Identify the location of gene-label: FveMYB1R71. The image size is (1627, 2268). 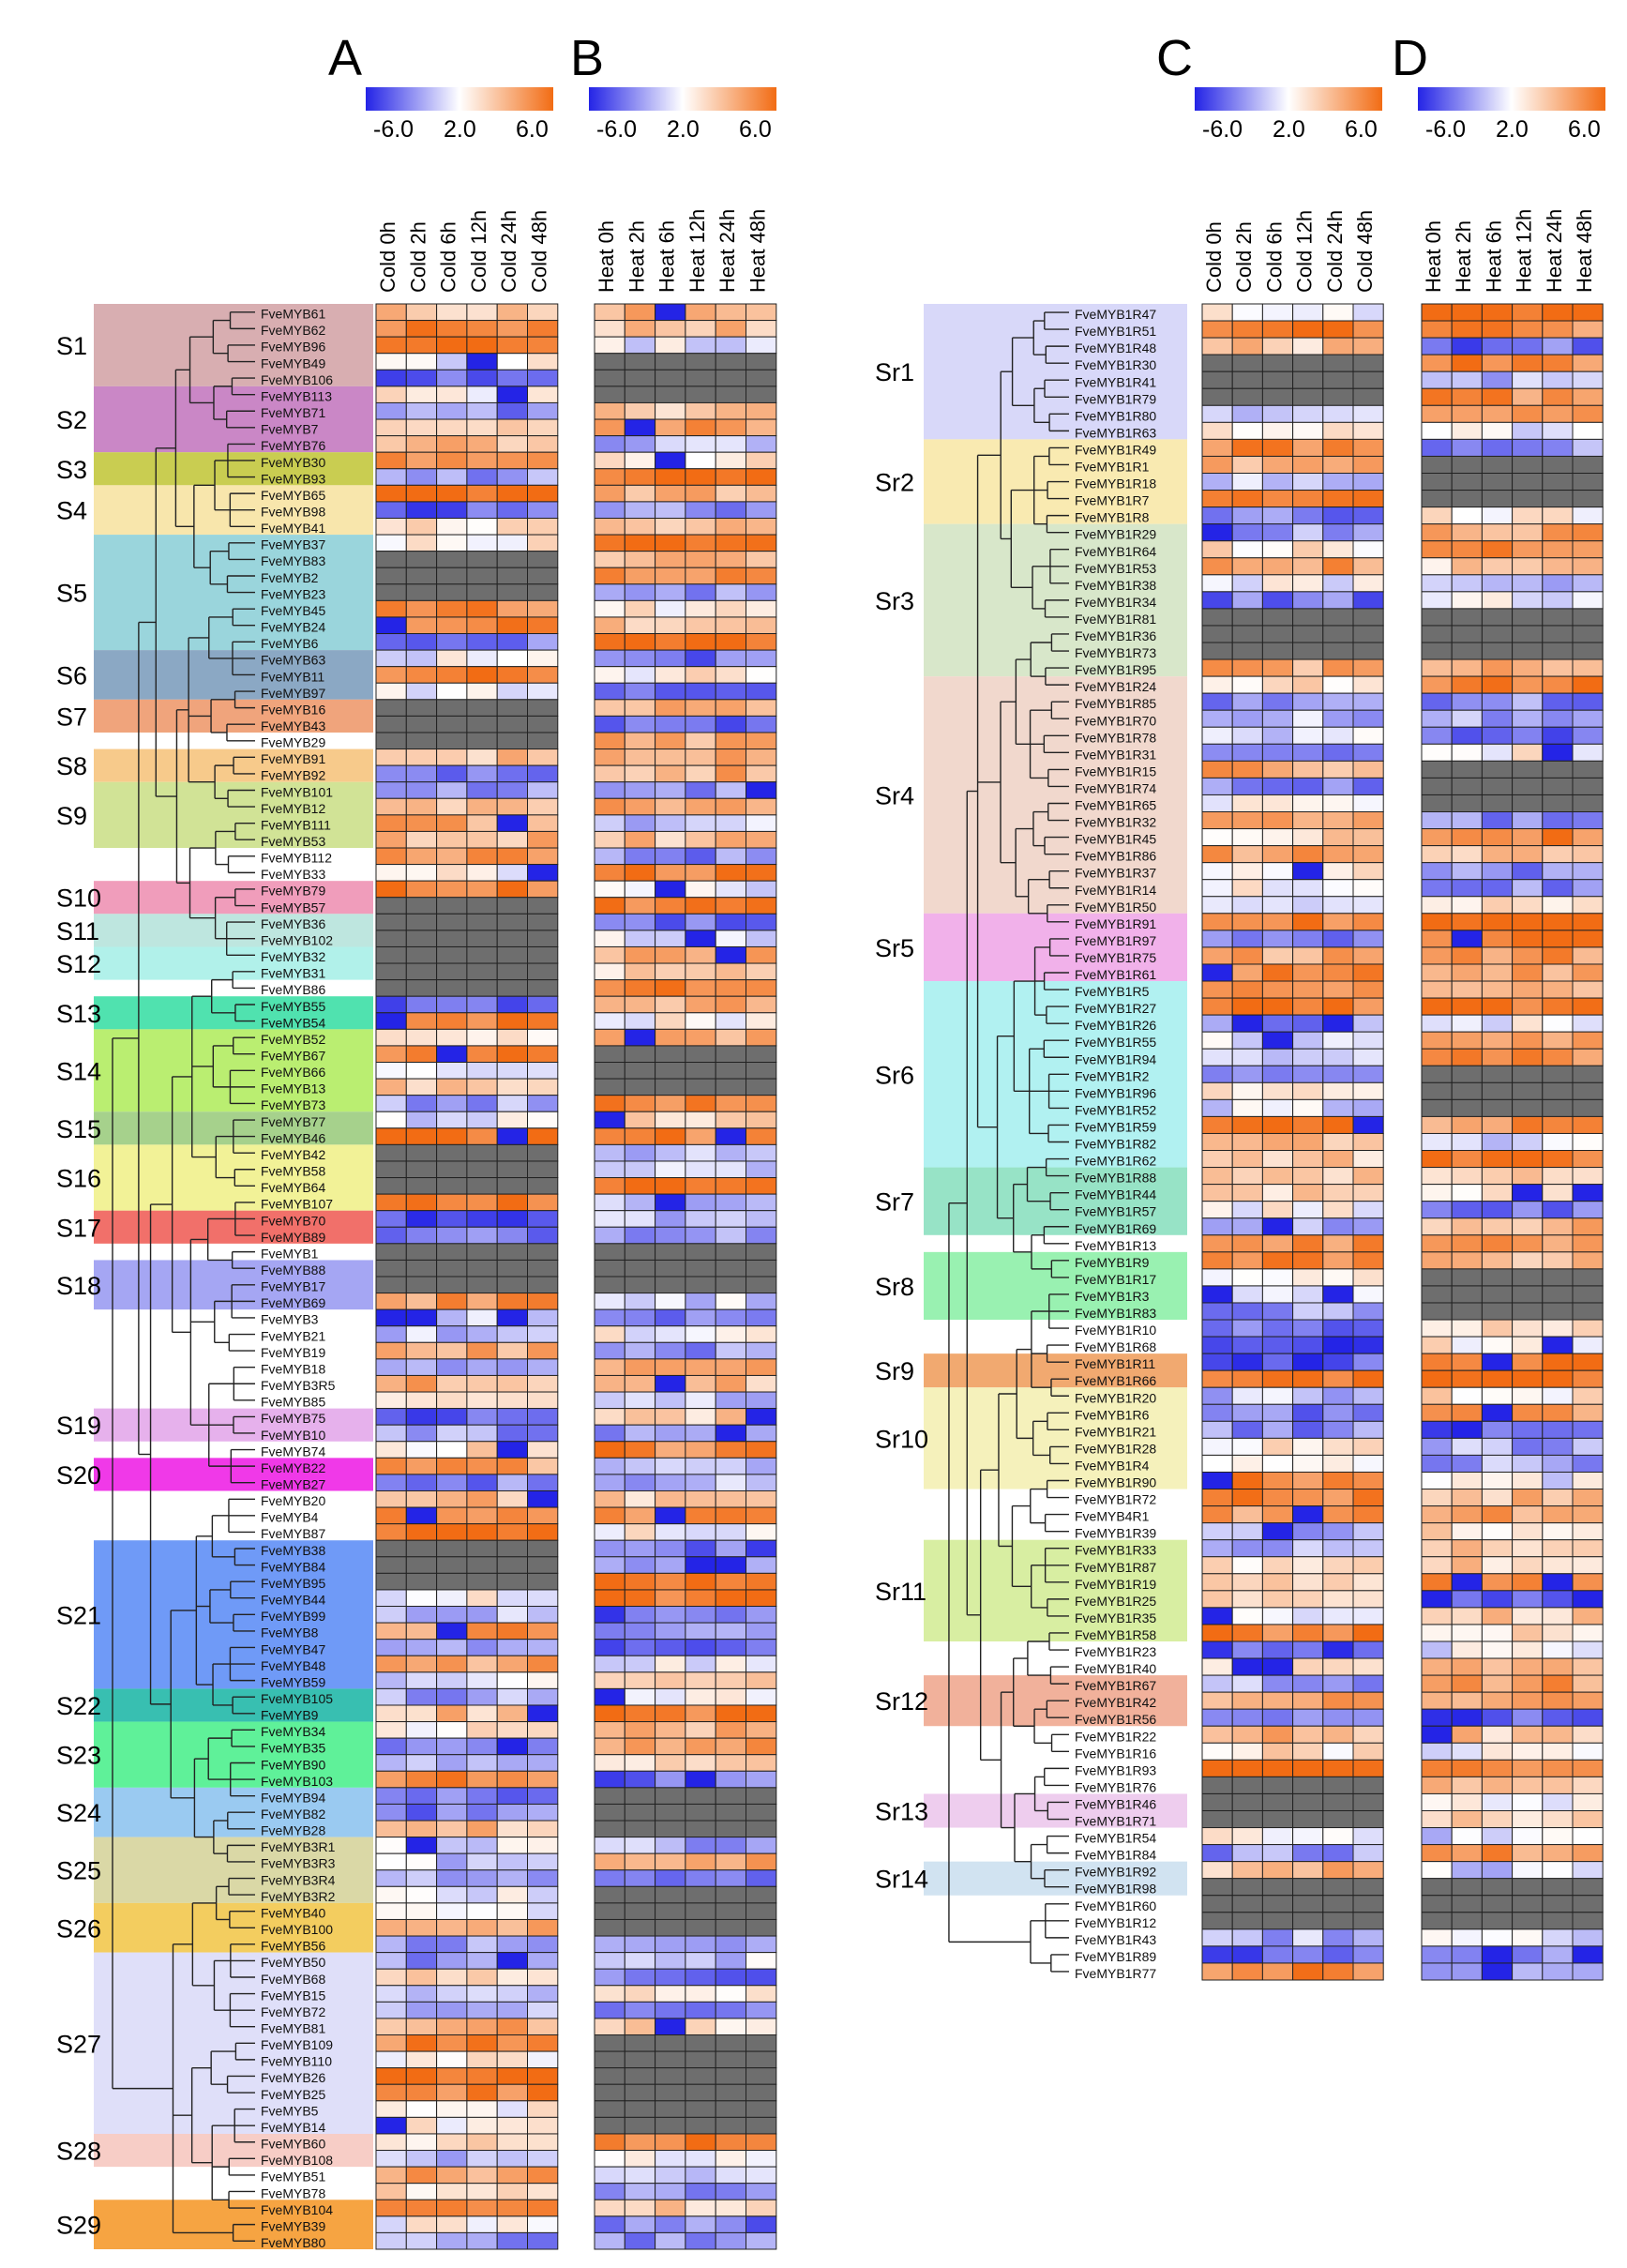
(1116, 1821).